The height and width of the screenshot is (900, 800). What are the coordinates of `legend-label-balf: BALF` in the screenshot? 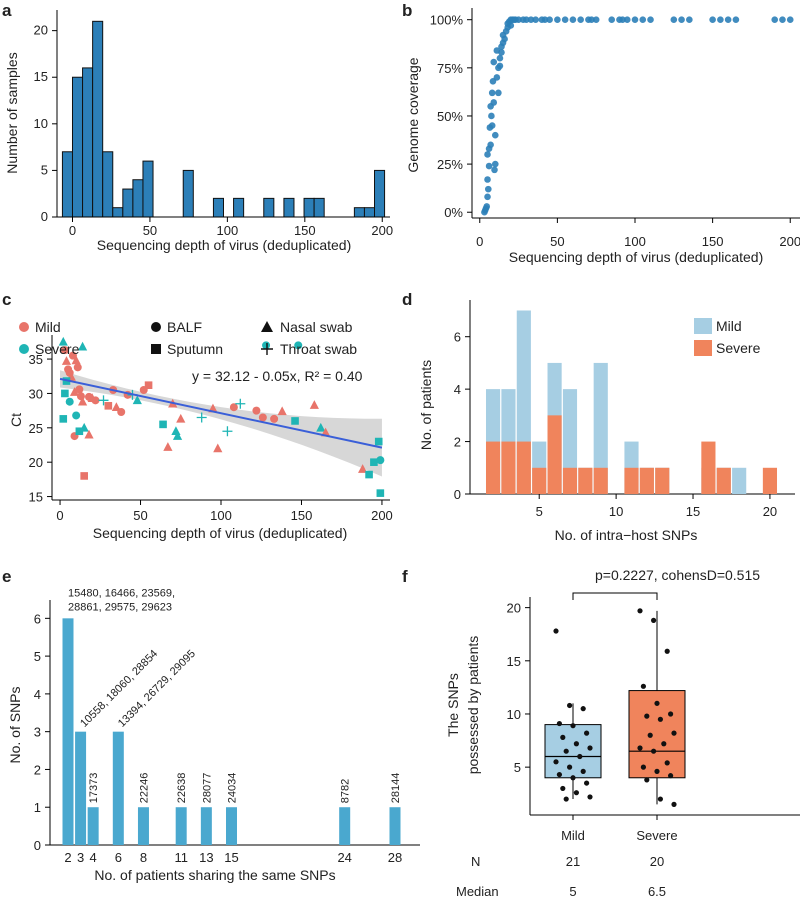 It's located at (184, 327).